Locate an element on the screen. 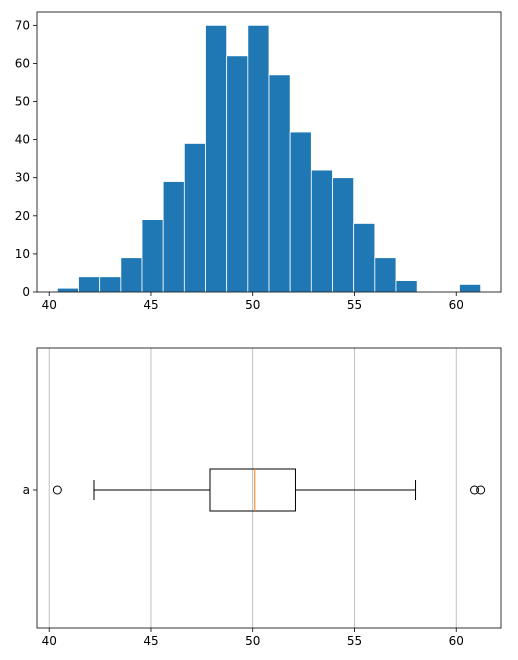 The height and width of the screenshot is (660, 518). histogram-y-axis: 0 10 20 30 40 50 60 70 is located at coordinates (26, 158).